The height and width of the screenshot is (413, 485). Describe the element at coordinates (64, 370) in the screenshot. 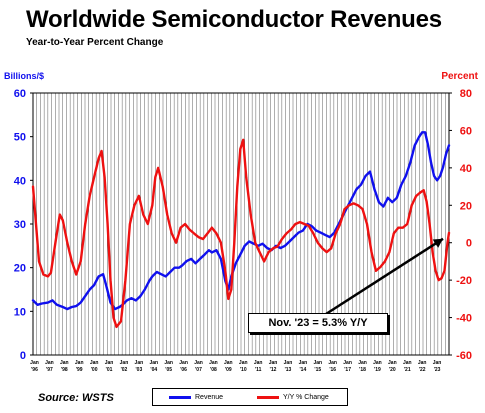

I see `x-tick-label-year: '98` at that location.